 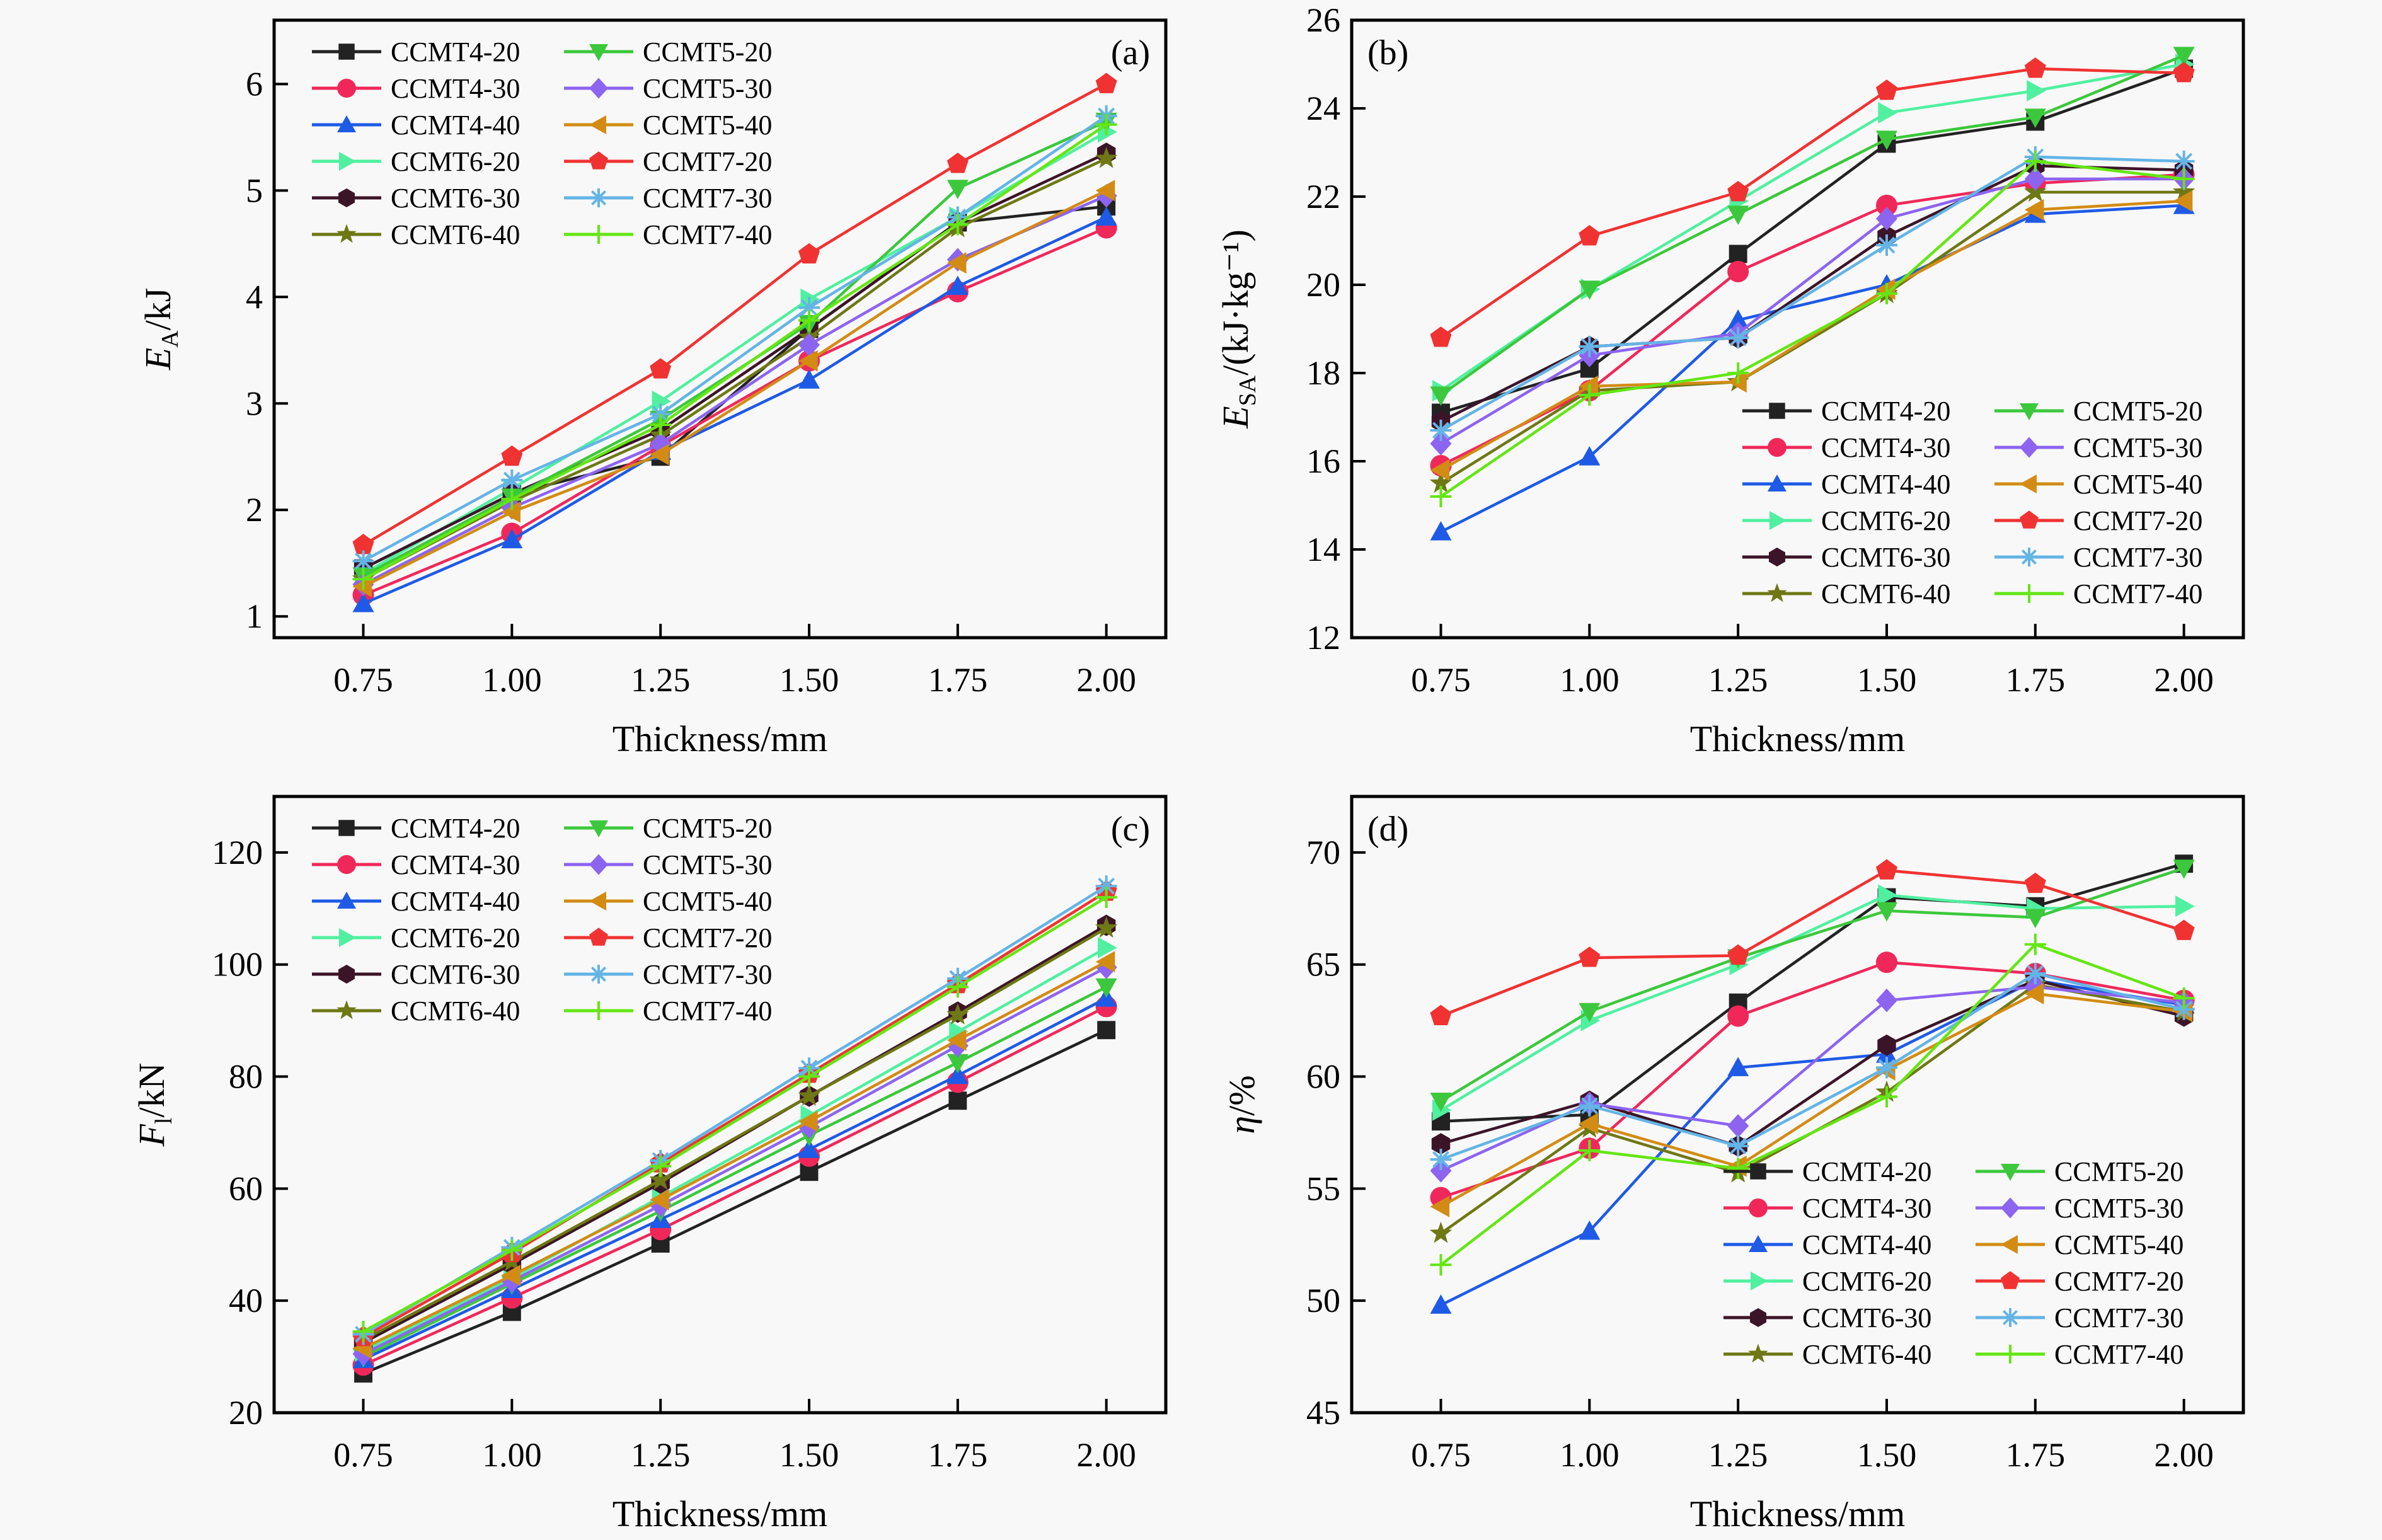 What do you see at coordinates (254, 616) in the screenshot?
I see `y-tick-label: 1` at bounding box center [254, 616].